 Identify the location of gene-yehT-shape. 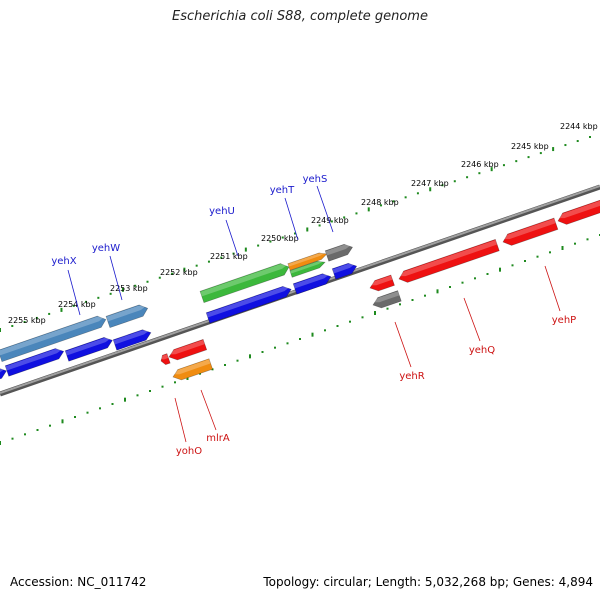
(307, 261).